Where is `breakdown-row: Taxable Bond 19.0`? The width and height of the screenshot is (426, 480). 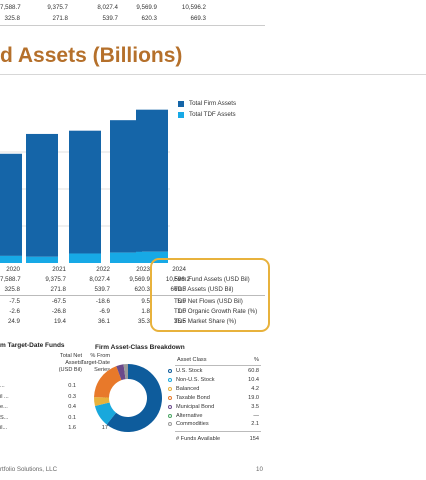 breakdown-row: Taxable Bond 19.0 is located at coordinates (215, 399).